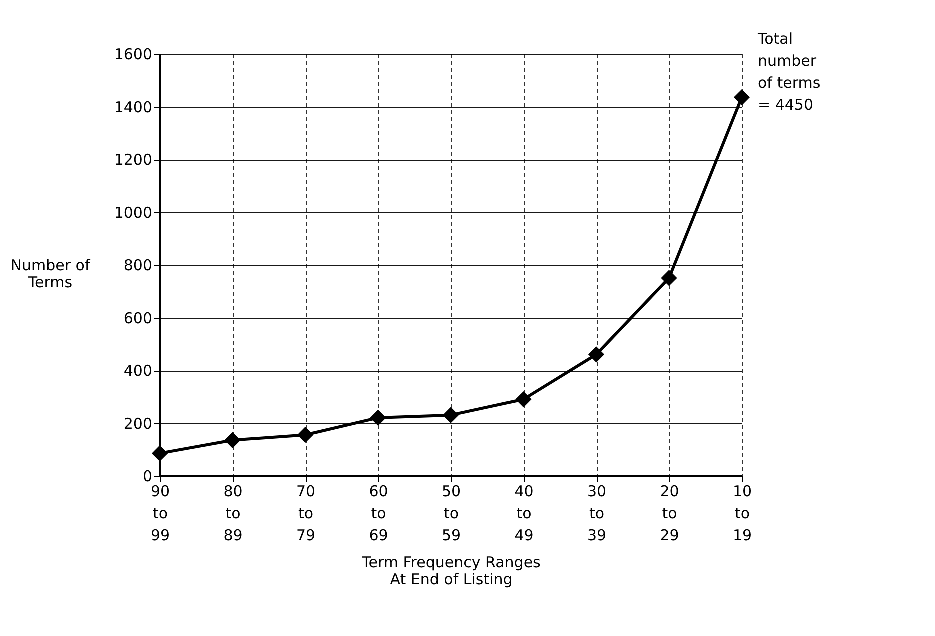 The image size is (935, 636). I want to click on x-tick-label: 90 to 99, so click(160, 513).